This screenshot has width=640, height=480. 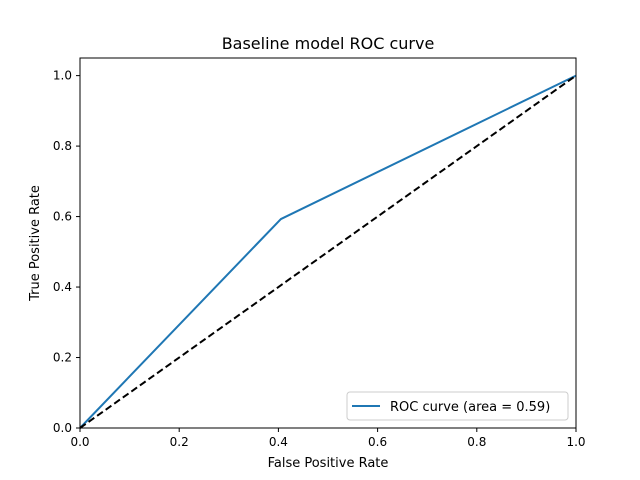 I want to click on legend: ROC curve (area = 0.59), so click(x=457, y=406).